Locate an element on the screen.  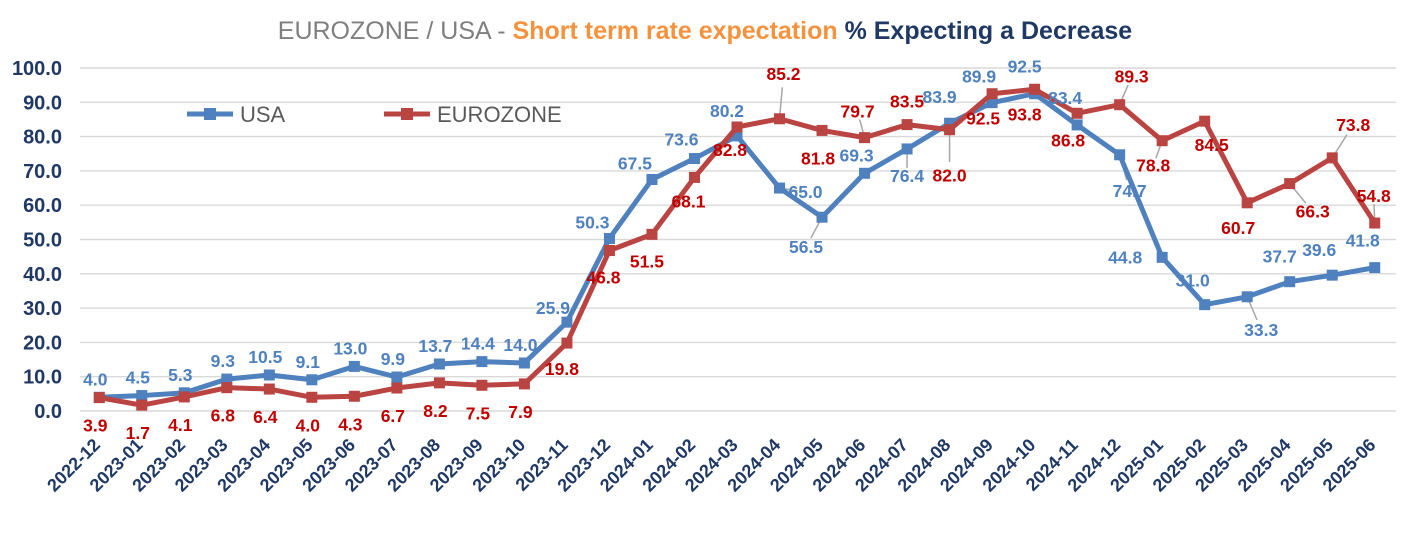
eurozone-data-label: 6.8 is located at coordinates (223, 416).